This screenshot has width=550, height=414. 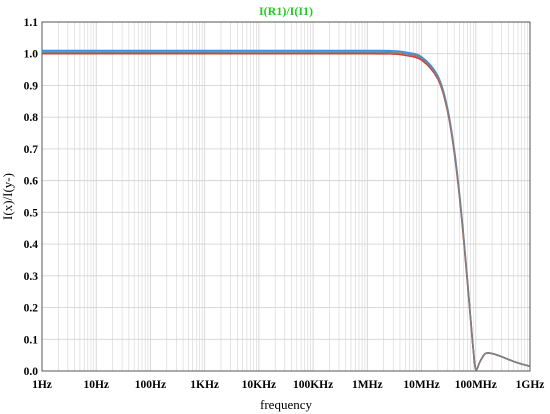 What do you see at coordinates (31, 213) in the screenshot?
I see `y-tick-label: 0.5` at bounding box center [31, 213].